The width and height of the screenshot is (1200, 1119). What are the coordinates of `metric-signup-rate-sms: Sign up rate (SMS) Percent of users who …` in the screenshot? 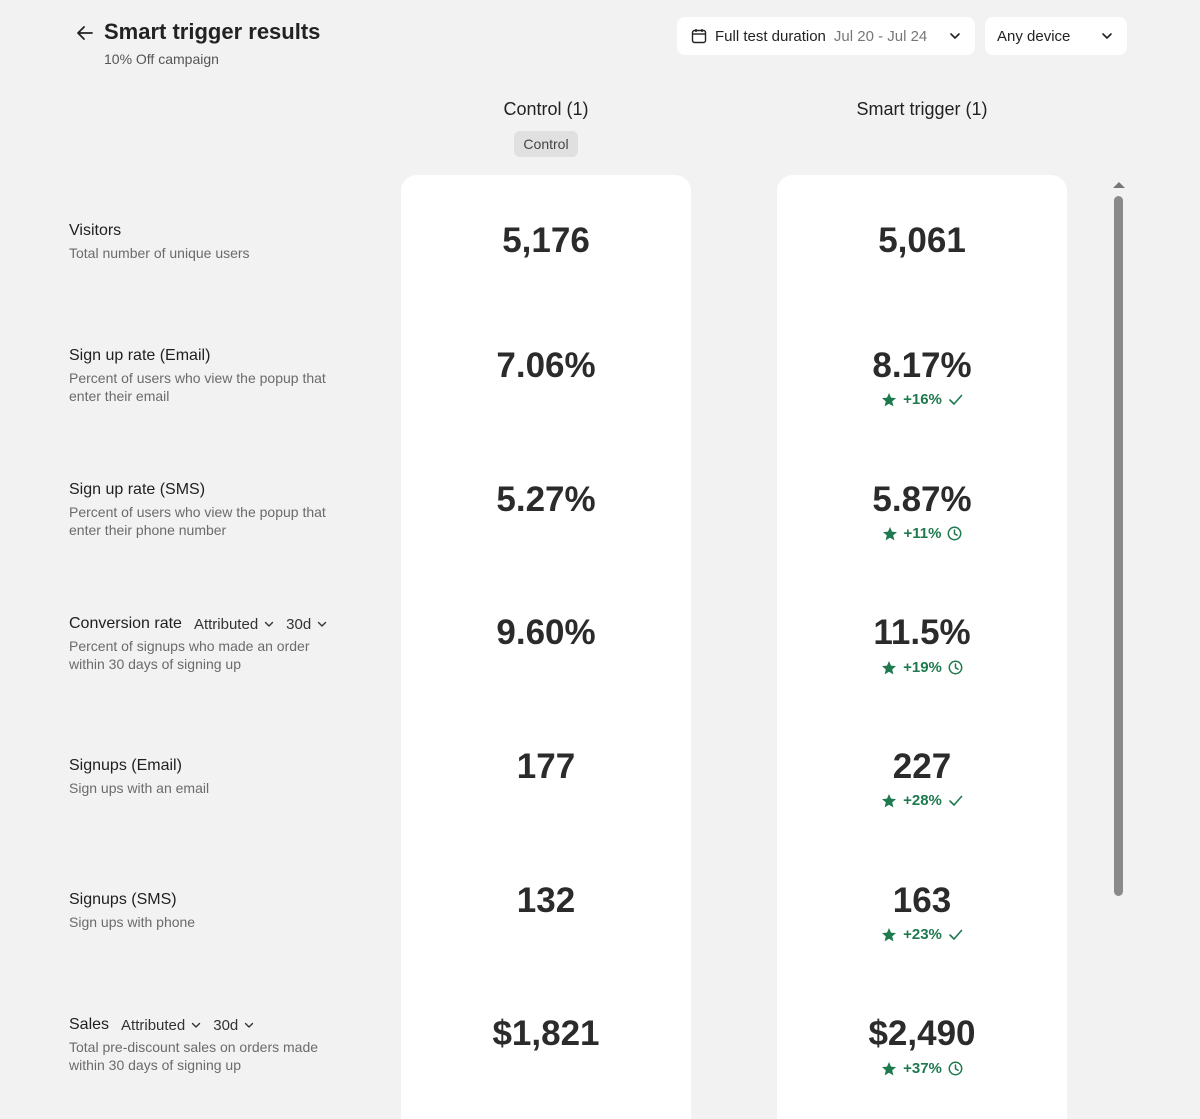 It's located at (219, 510).